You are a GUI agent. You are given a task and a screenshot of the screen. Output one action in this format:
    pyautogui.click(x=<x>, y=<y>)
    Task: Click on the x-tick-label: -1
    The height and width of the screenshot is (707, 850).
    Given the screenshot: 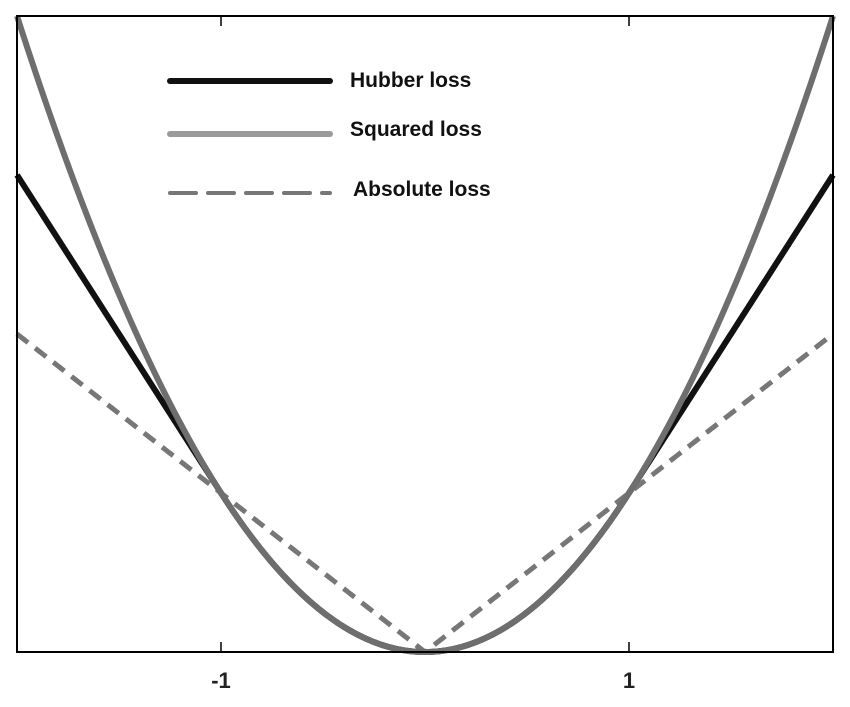 What is the action you would take?
    pyautogui.click(x=221, y=680)
    